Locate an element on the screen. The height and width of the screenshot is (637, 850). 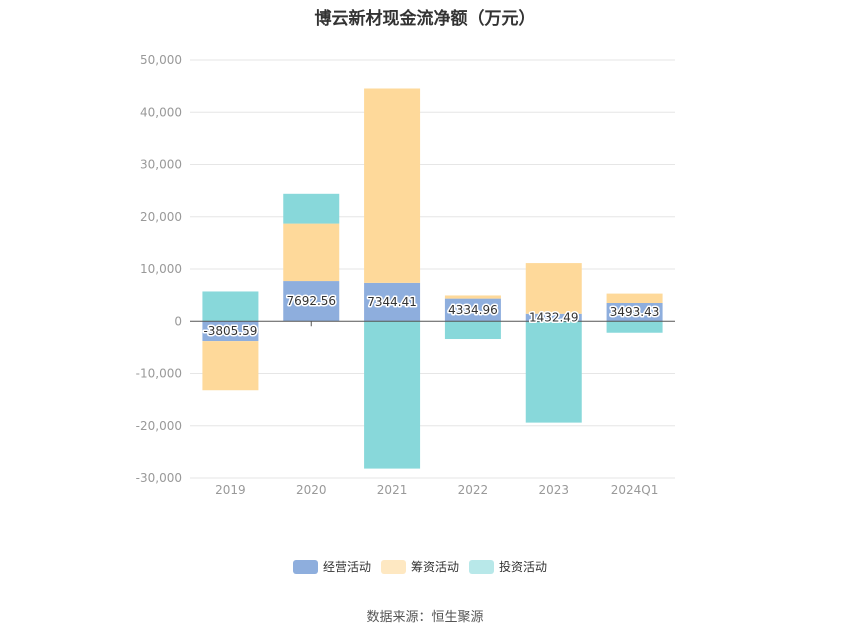
data-label: 3493.43 is located at coordinates (635, 312).